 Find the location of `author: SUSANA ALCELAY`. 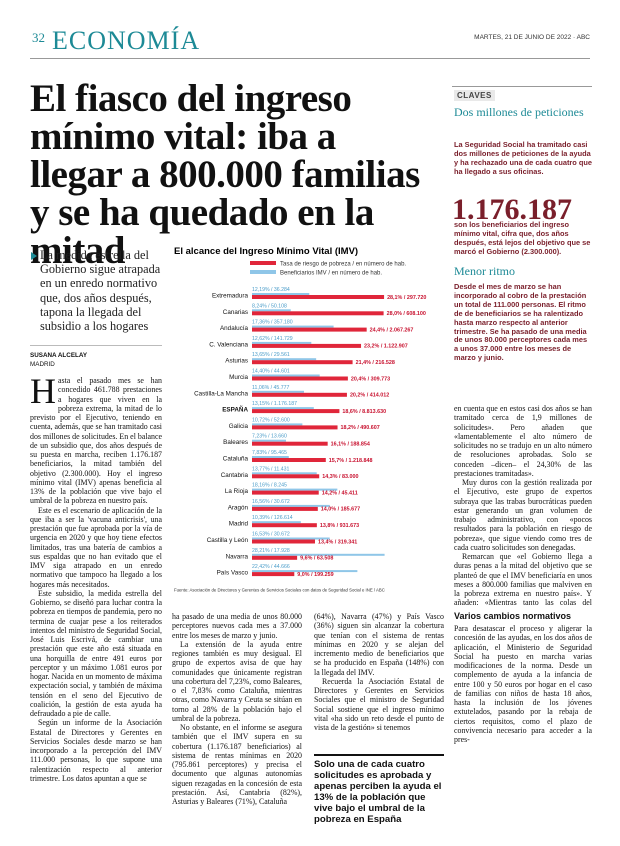

author: SUSANA ALCELAY is located at coordinates (59, 355).